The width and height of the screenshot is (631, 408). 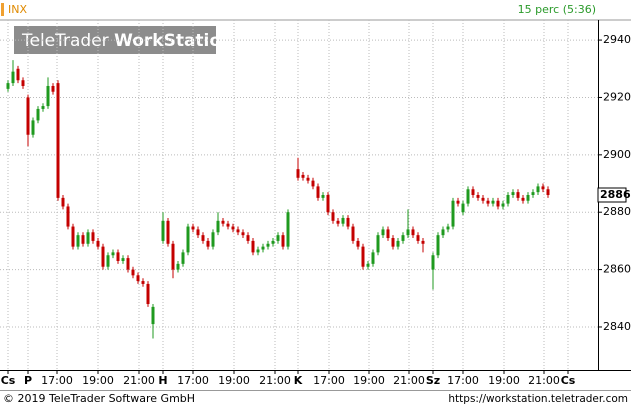 I want to click on x-tick-label: K, so click(x=298, y=380).